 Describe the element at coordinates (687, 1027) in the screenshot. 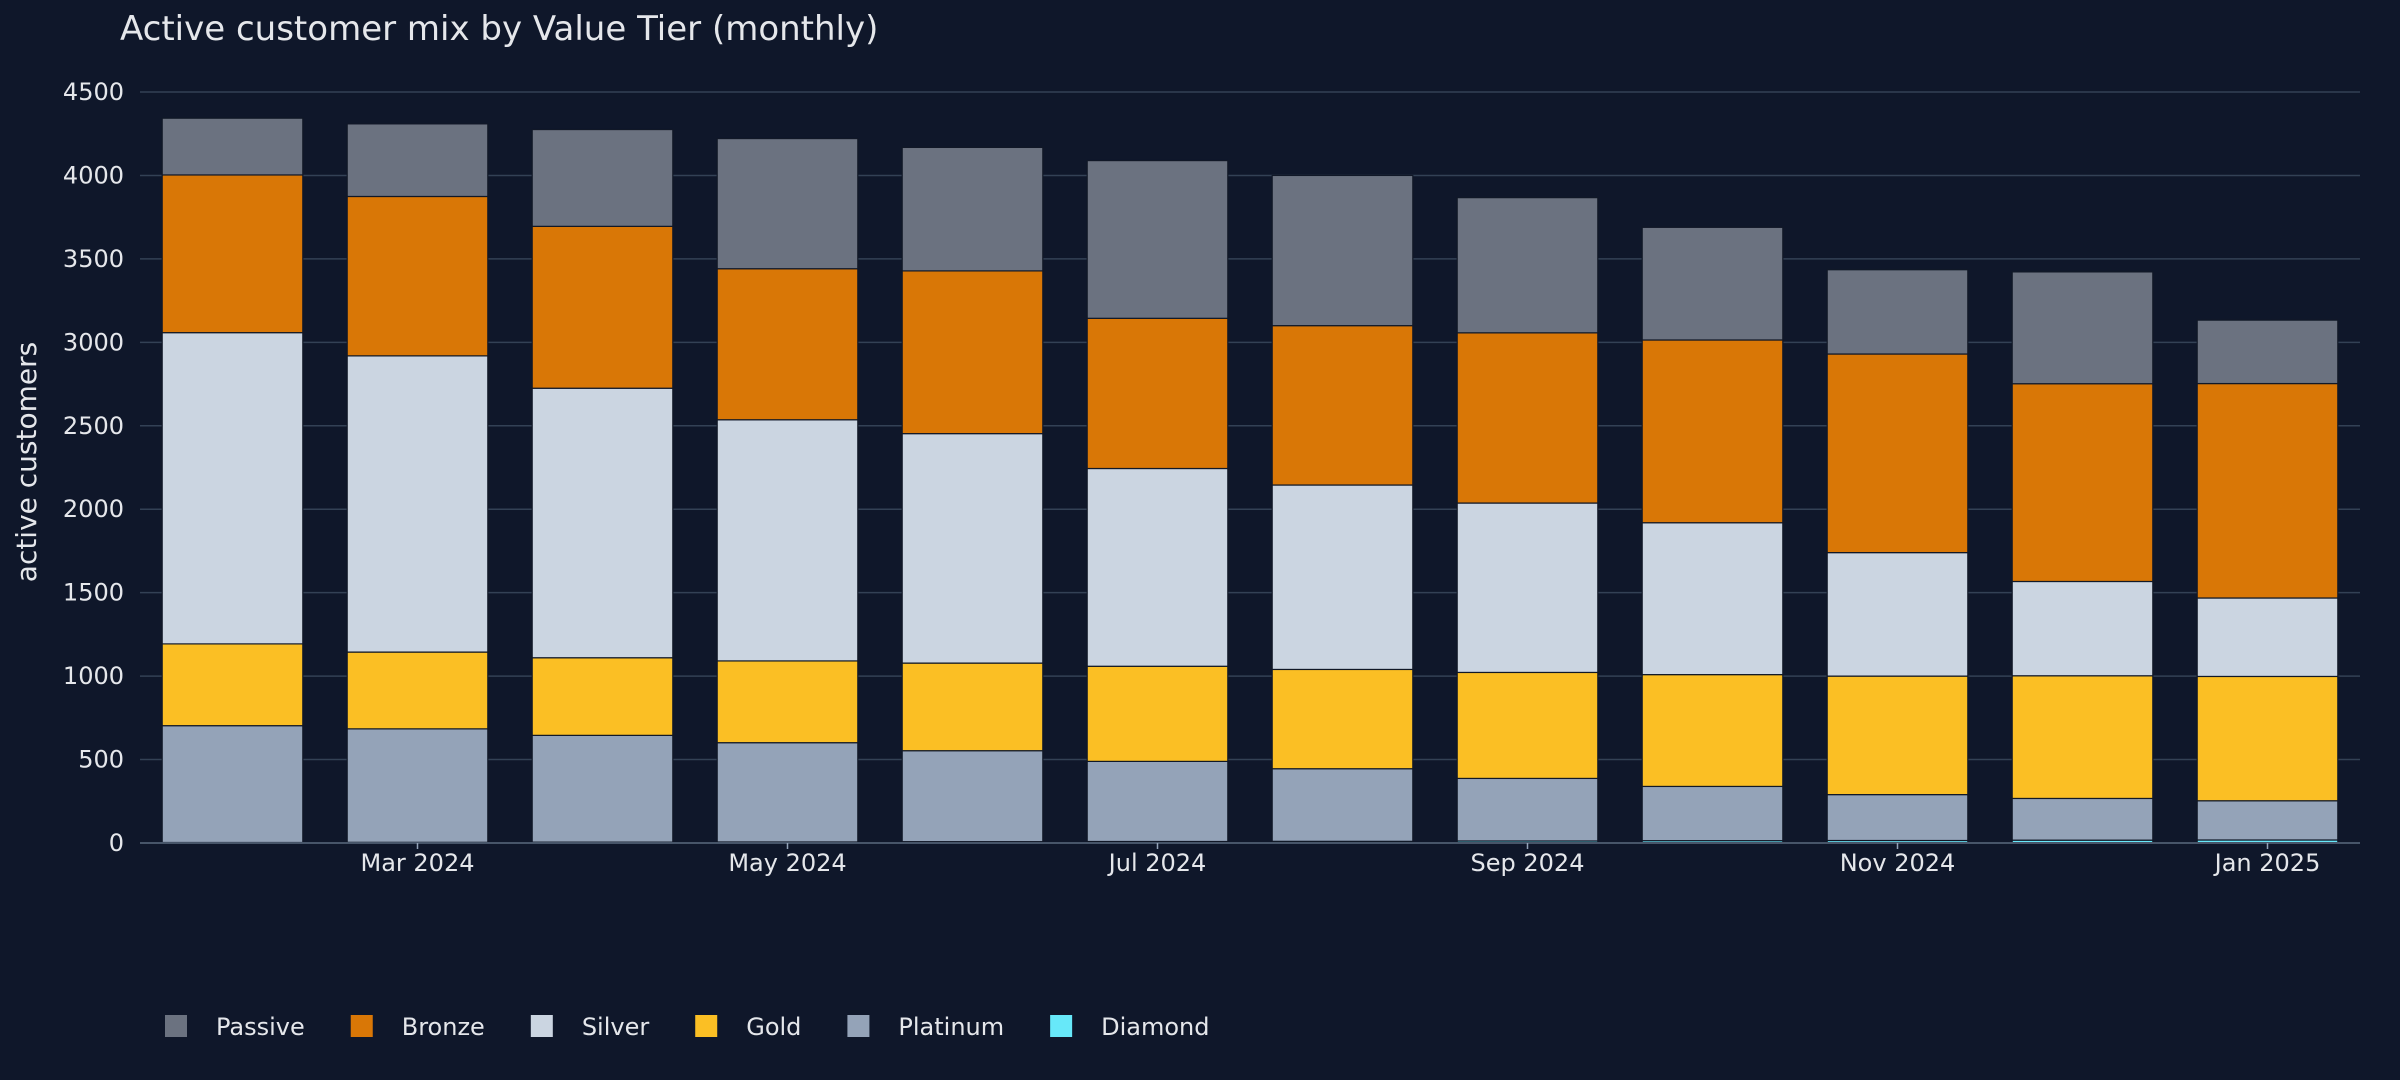

I see `legend: Passive Bronze Silver Gold Platinum Diamond` at that location.